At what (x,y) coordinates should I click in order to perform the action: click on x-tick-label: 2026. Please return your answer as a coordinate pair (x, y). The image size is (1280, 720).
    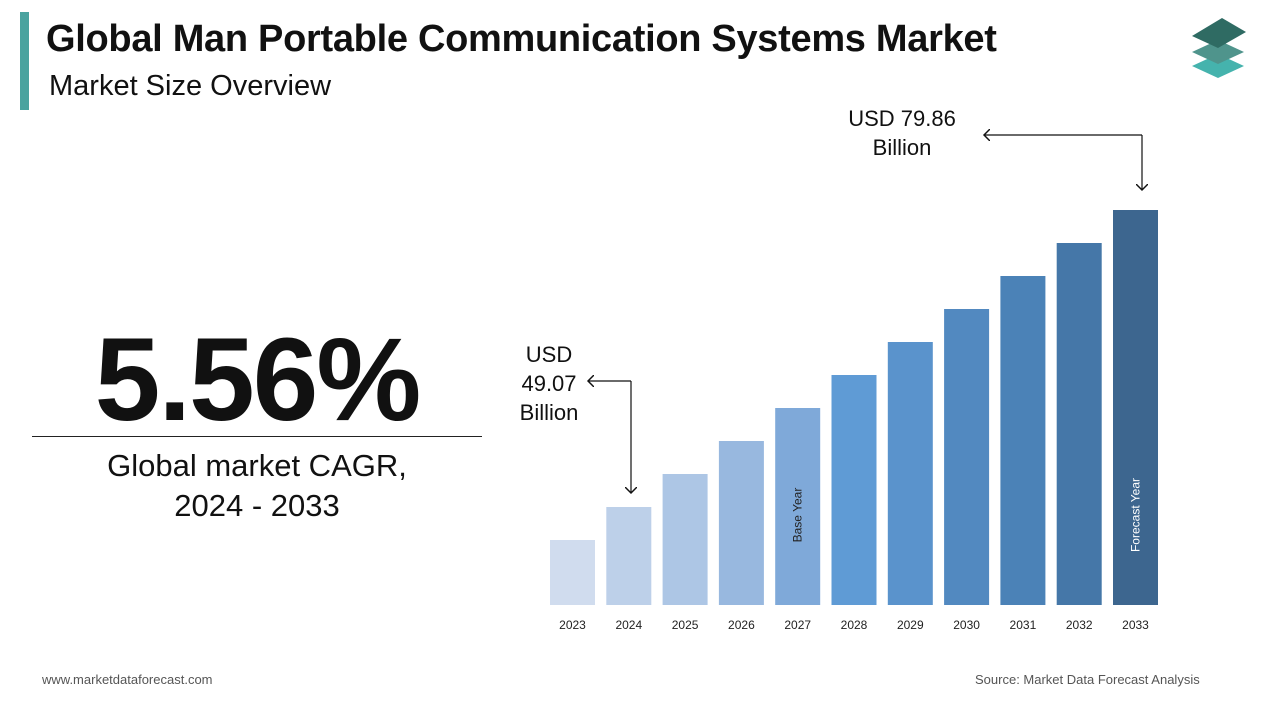
    Looking at the image, I should click on (741, 625).